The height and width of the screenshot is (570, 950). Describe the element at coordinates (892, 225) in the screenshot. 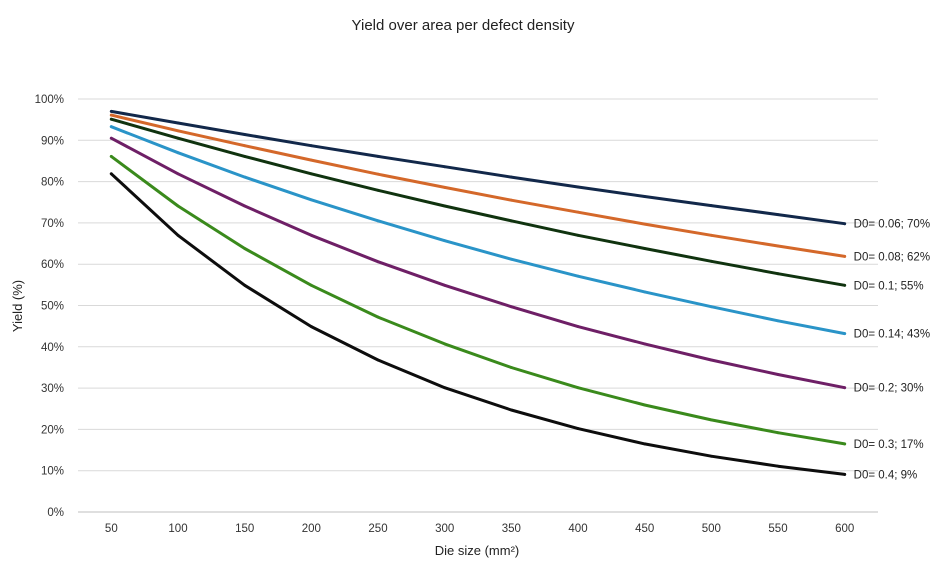

I see `series-label-1: D0= 0.06; 70%` at that location.